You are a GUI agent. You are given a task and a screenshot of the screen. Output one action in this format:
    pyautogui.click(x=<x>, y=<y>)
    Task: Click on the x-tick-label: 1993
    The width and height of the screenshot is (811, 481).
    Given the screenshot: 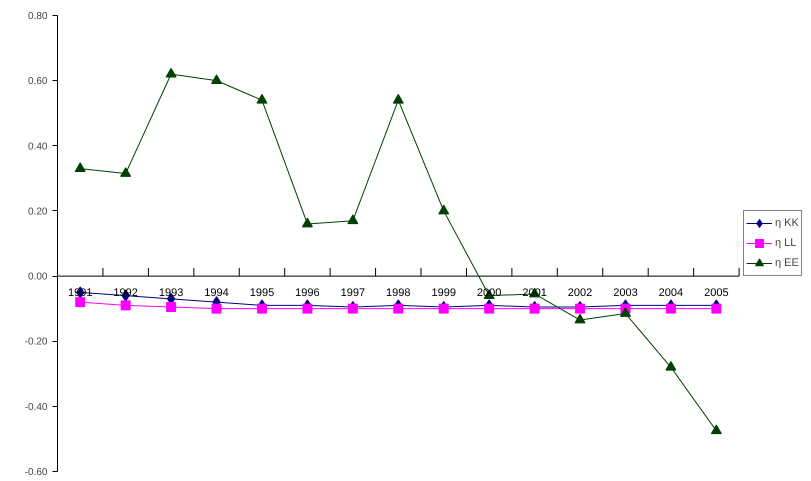 What is the action you would take?
    pyautogui.click(x=171, y=293)
    